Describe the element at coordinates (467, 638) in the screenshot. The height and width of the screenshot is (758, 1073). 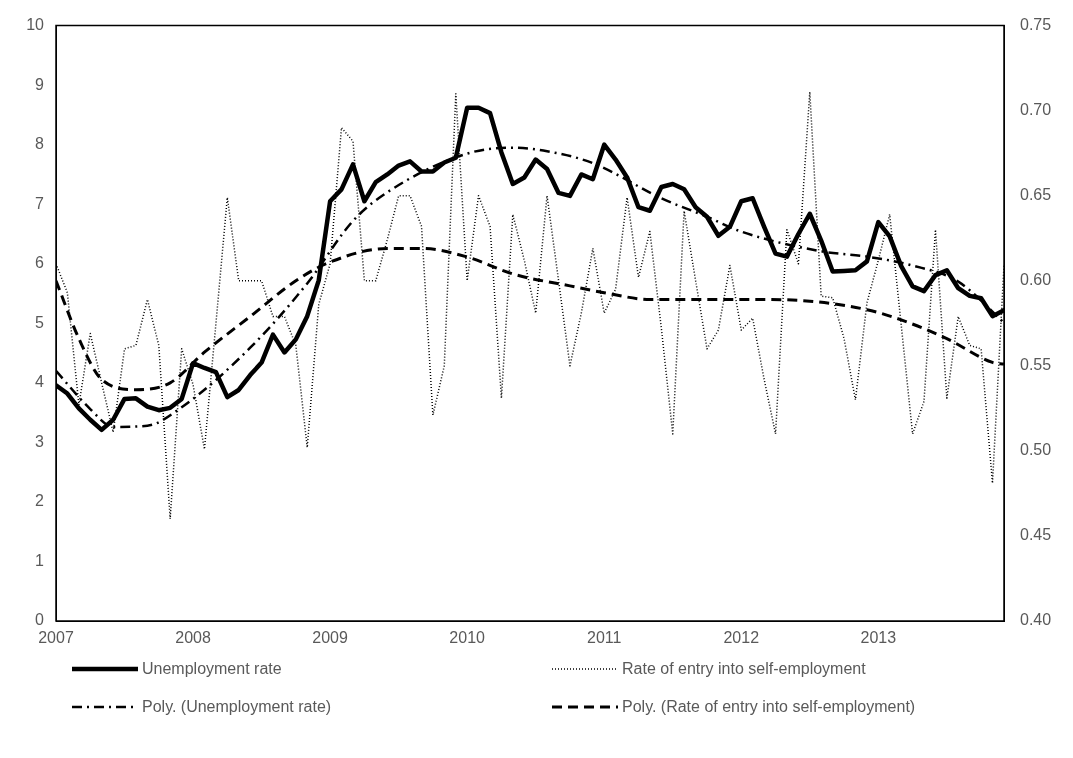
I see `x-tick-label: 2010` at that location.